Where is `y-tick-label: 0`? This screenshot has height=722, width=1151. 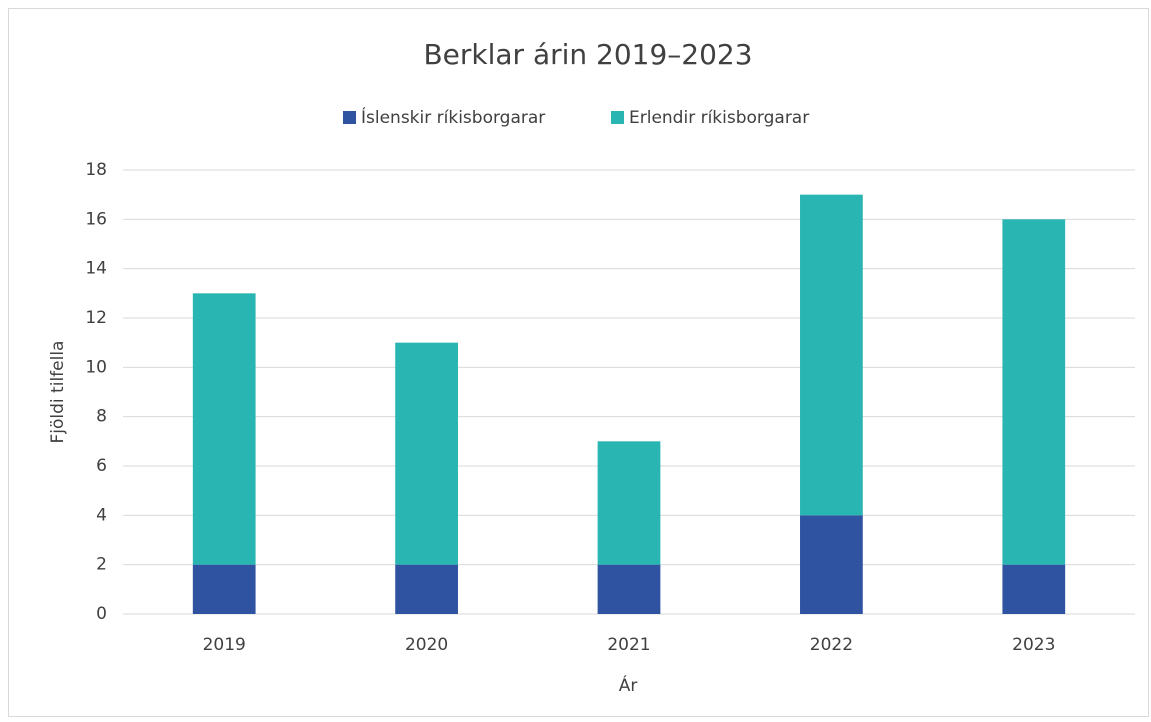
y-tick-label: 0 is located at coordinates (101, 614).